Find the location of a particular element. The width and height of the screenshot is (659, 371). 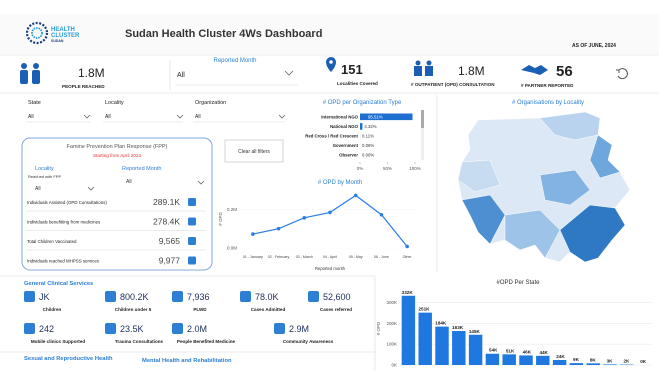

data-label: 44K is located at coordinates (543, 352).